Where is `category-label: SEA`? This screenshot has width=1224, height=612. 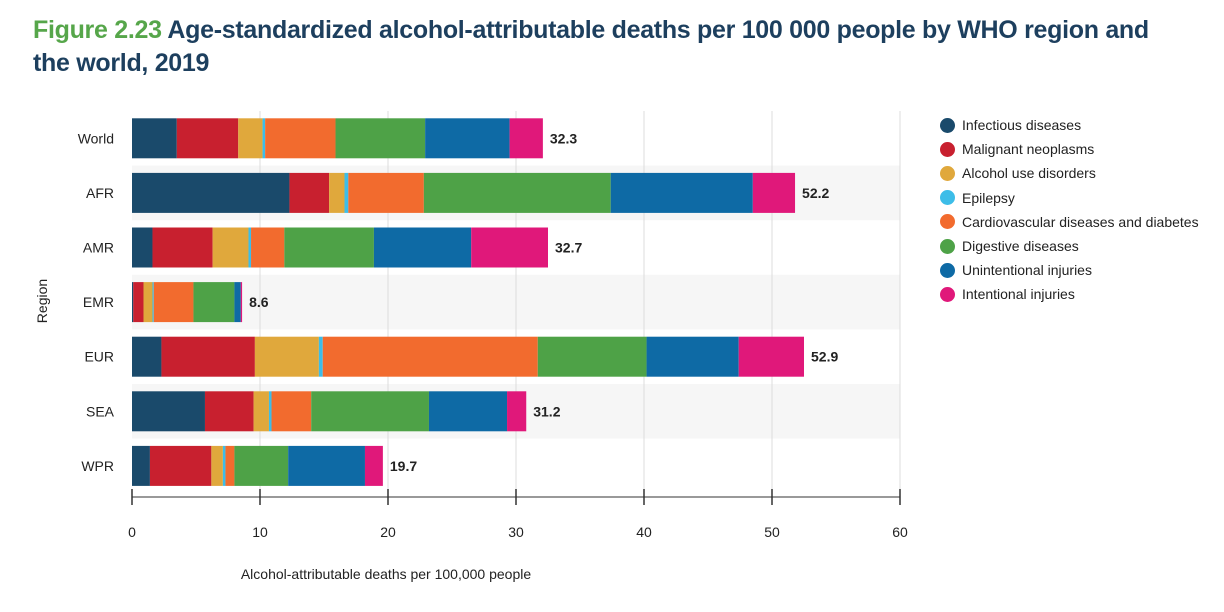 category-label: SEA is located at coordinates (100, 411).